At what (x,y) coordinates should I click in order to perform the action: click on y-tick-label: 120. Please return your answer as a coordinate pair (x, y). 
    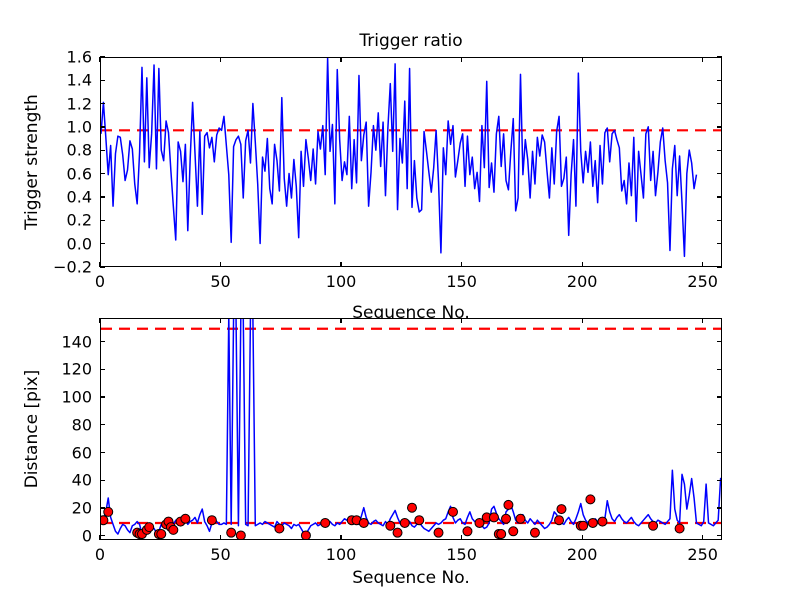
    Looking at the image, I should click on (76, 369).